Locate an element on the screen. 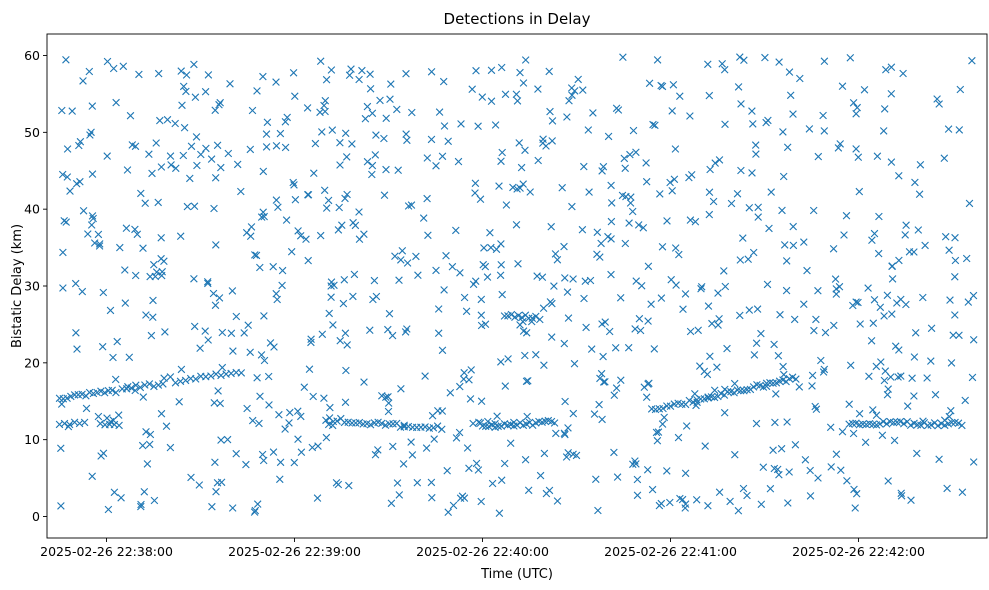  y-tick-label: 40 is located at coordinates (32, 209).